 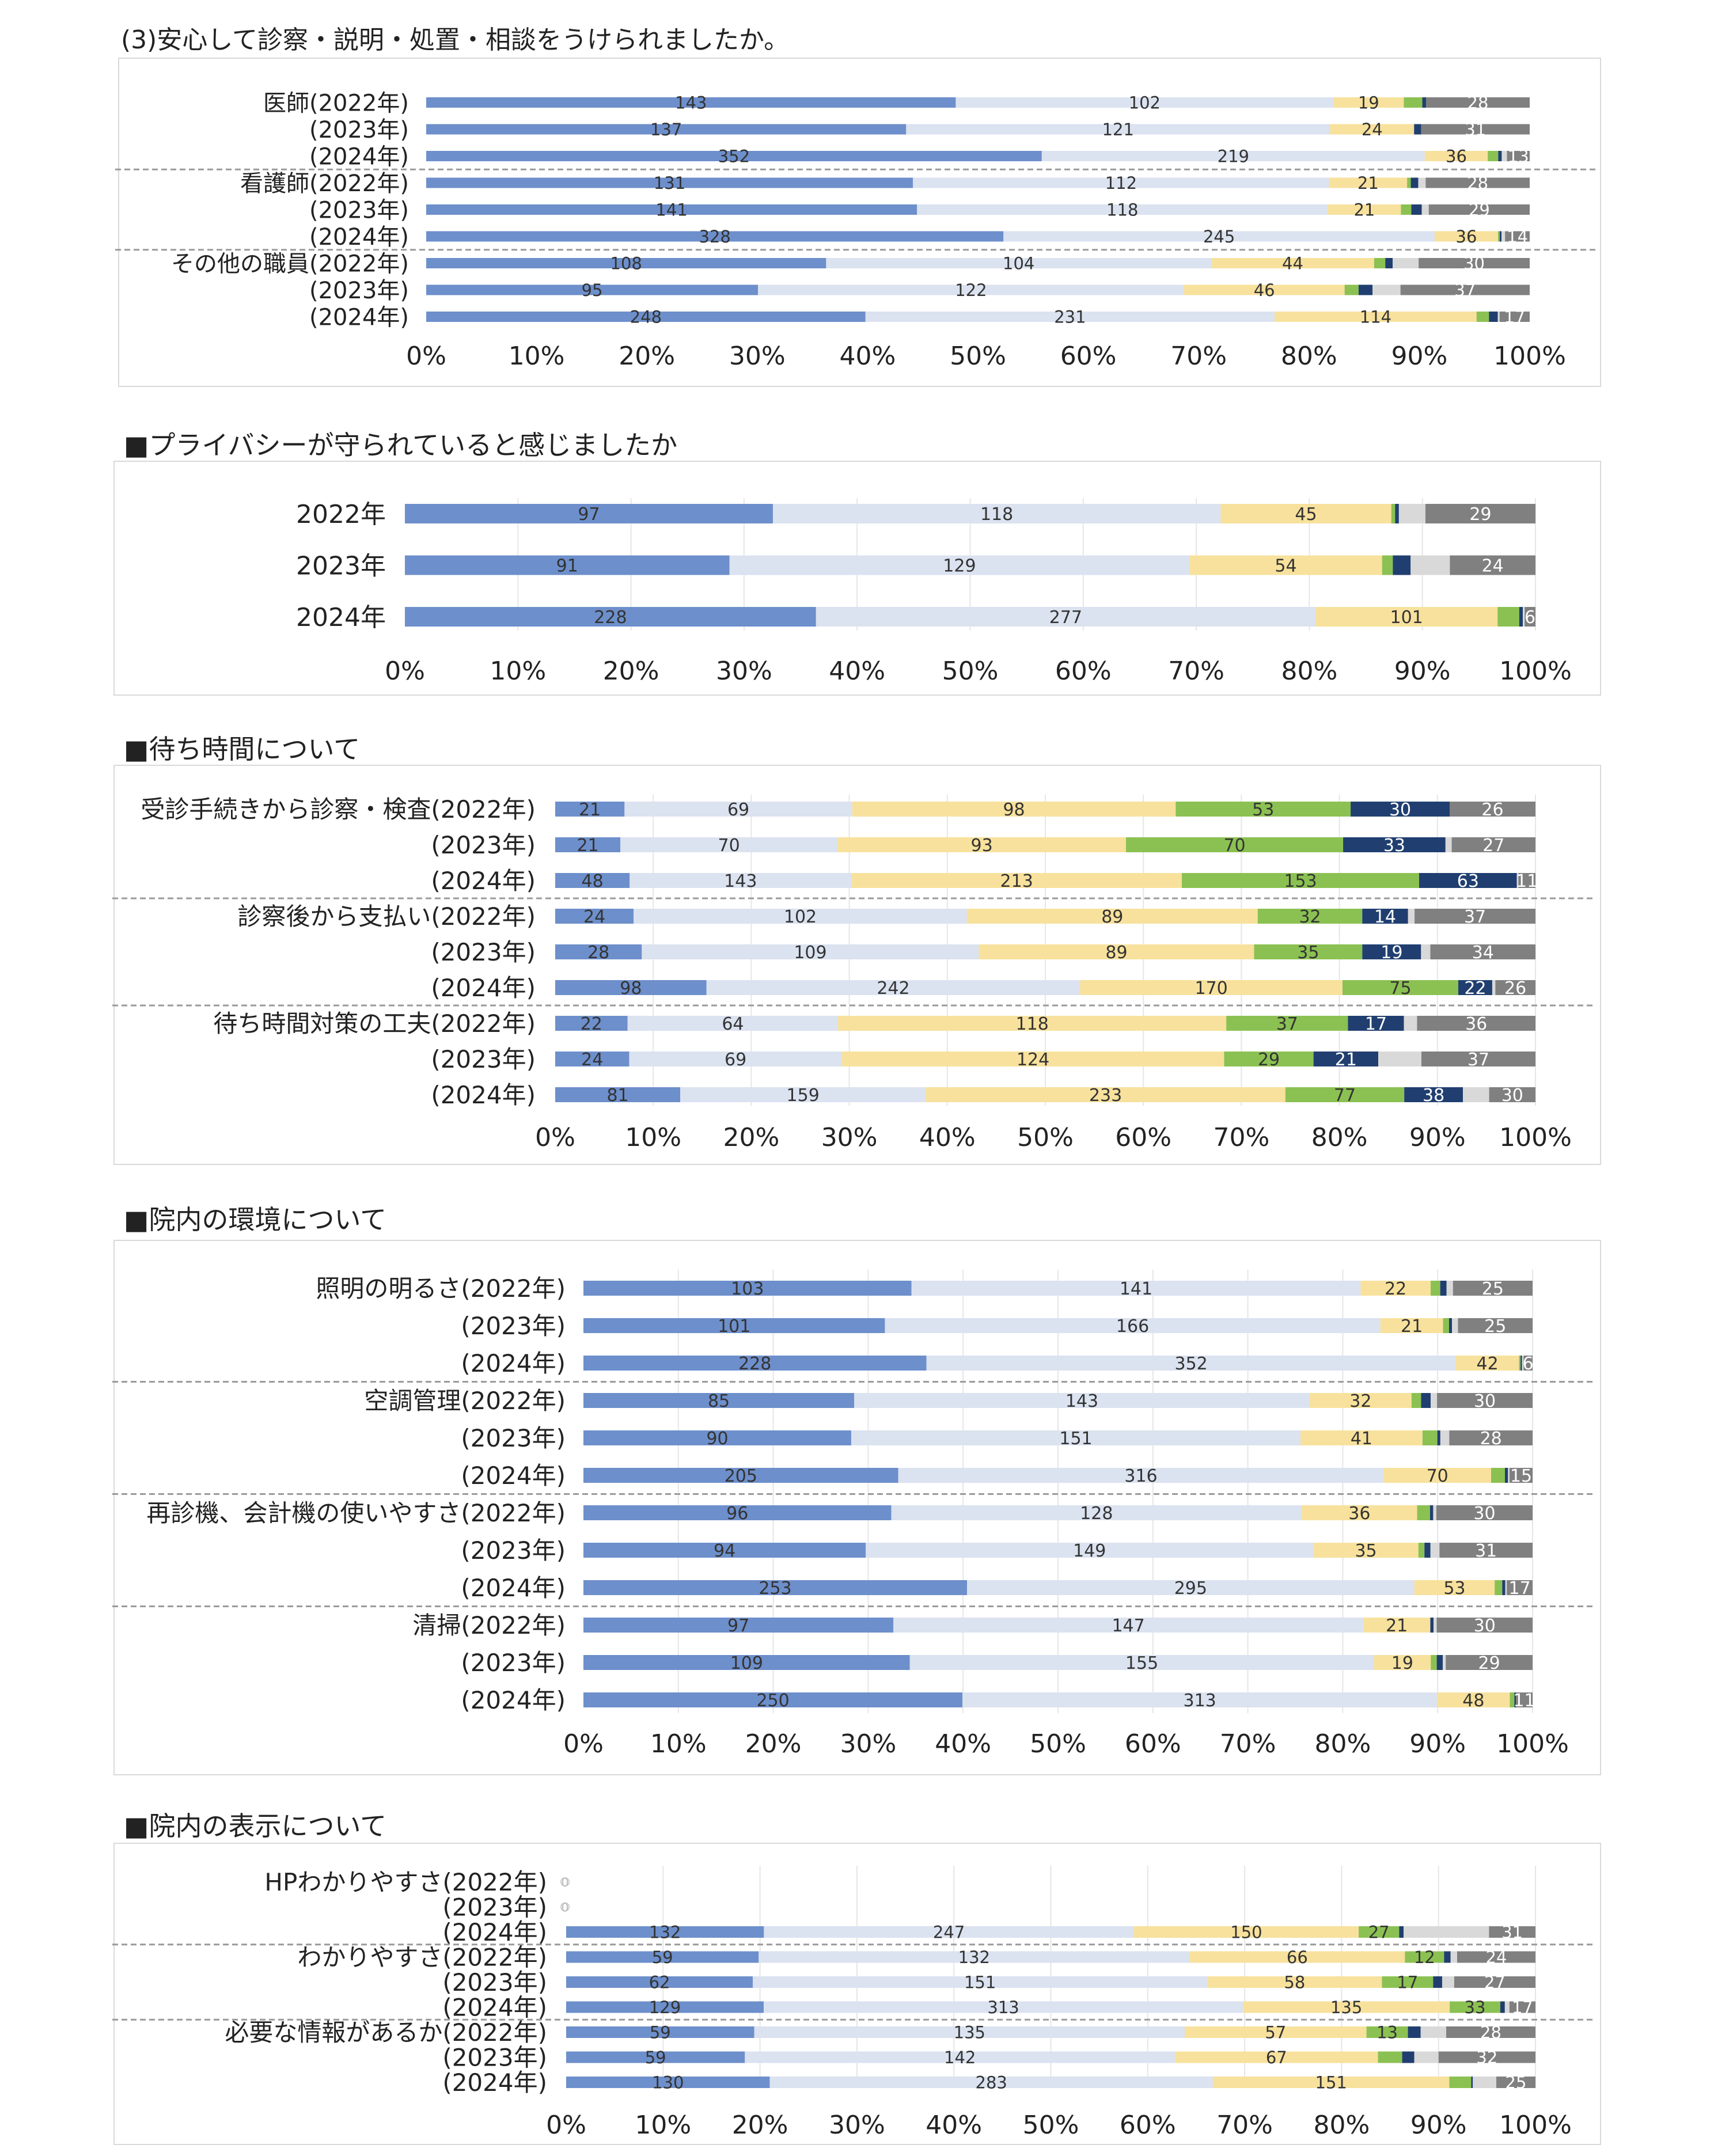 I want to click on data-label: 219, so click(x=1233, y=156).